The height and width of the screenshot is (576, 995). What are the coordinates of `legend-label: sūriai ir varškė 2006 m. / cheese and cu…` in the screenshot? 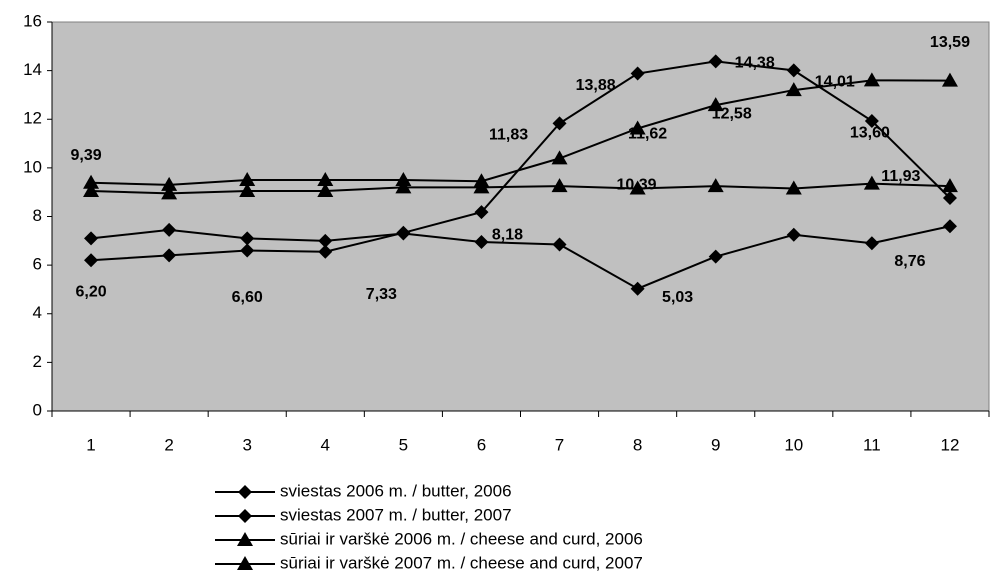 It's located at (461, 538).